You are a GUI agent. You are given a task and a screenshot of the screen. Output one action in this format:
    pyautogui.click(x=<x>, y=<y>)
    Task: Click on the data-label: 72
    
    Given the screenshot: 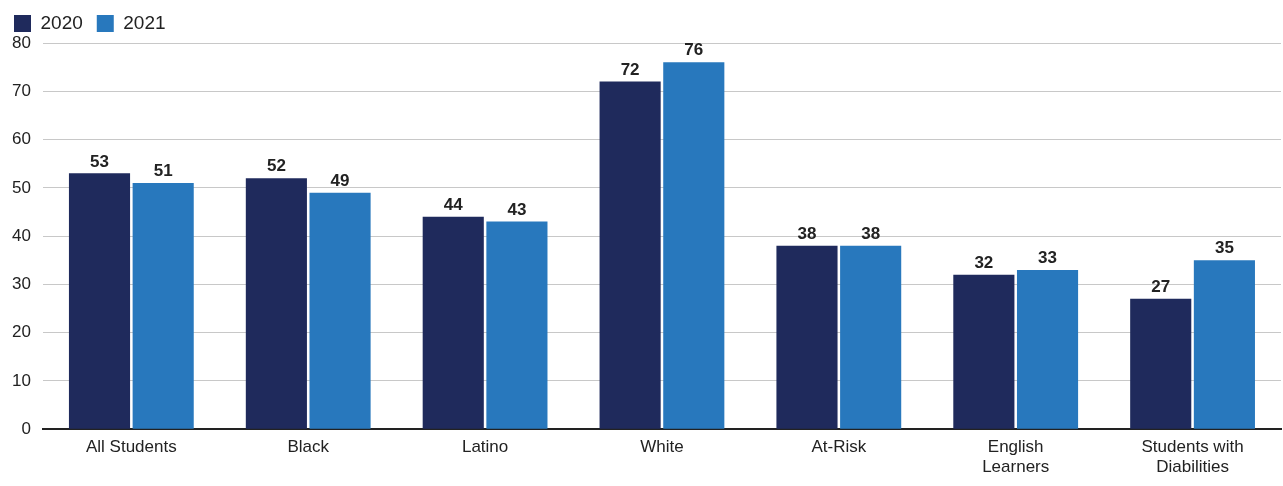 What is the action you would take?
    pyautogui.click(x=630, y=69)
    